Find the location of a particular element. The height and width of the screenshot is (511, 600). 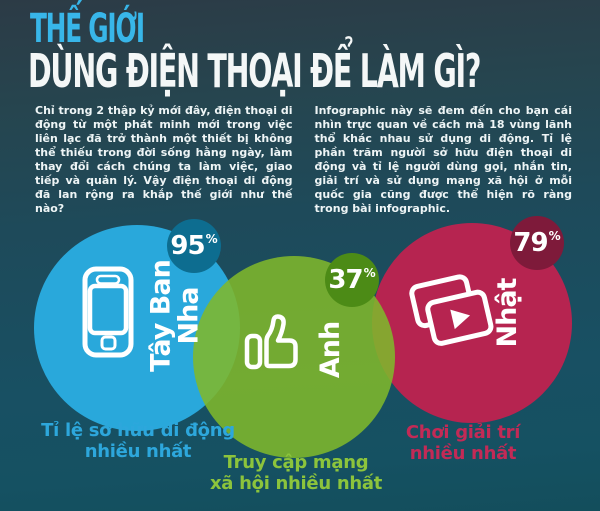

percent-value: 37 is located at coordinates (345, 280).